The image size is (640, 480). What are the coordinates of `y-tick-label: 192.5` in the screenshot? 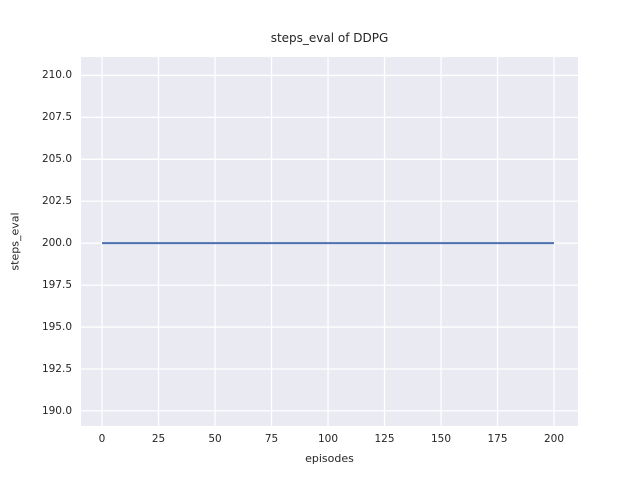 It's located at (56, 368).